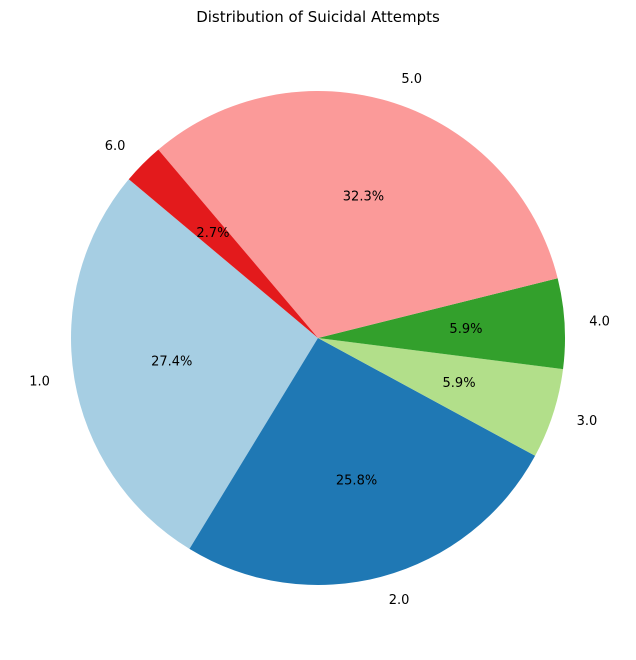 The image size is (636, 660). Describe the element at coordinates (459, 383) in the screenshot. I see `slice-percent-3-0: 5.9%` at that location.